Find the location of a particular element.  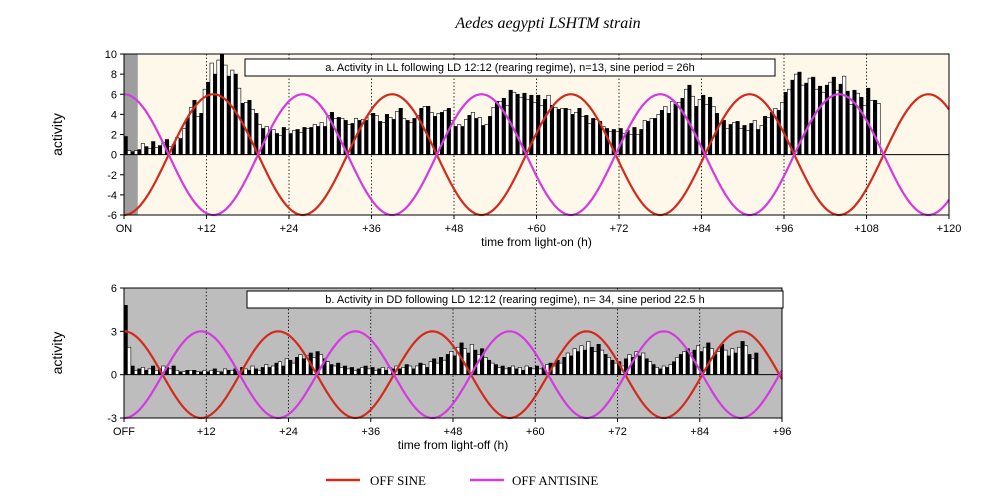

panel-b-ytick-label: 0 is located at coordinates (114, 376).